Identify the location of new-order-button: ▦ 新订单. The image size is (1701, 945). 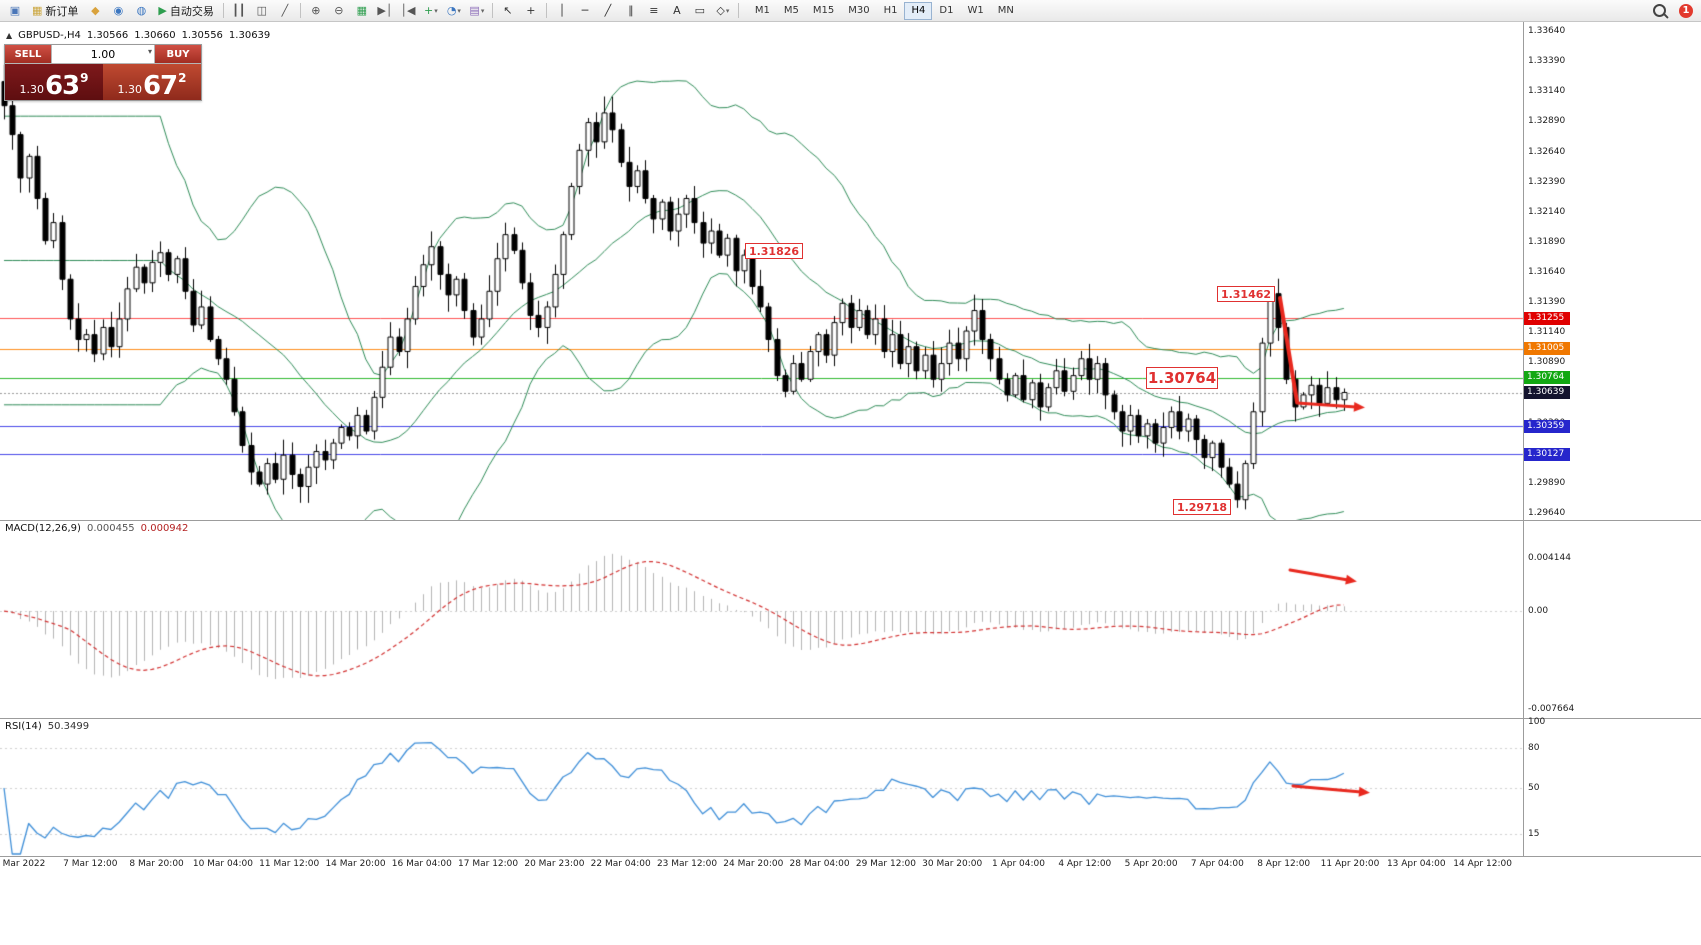
(55, 11).